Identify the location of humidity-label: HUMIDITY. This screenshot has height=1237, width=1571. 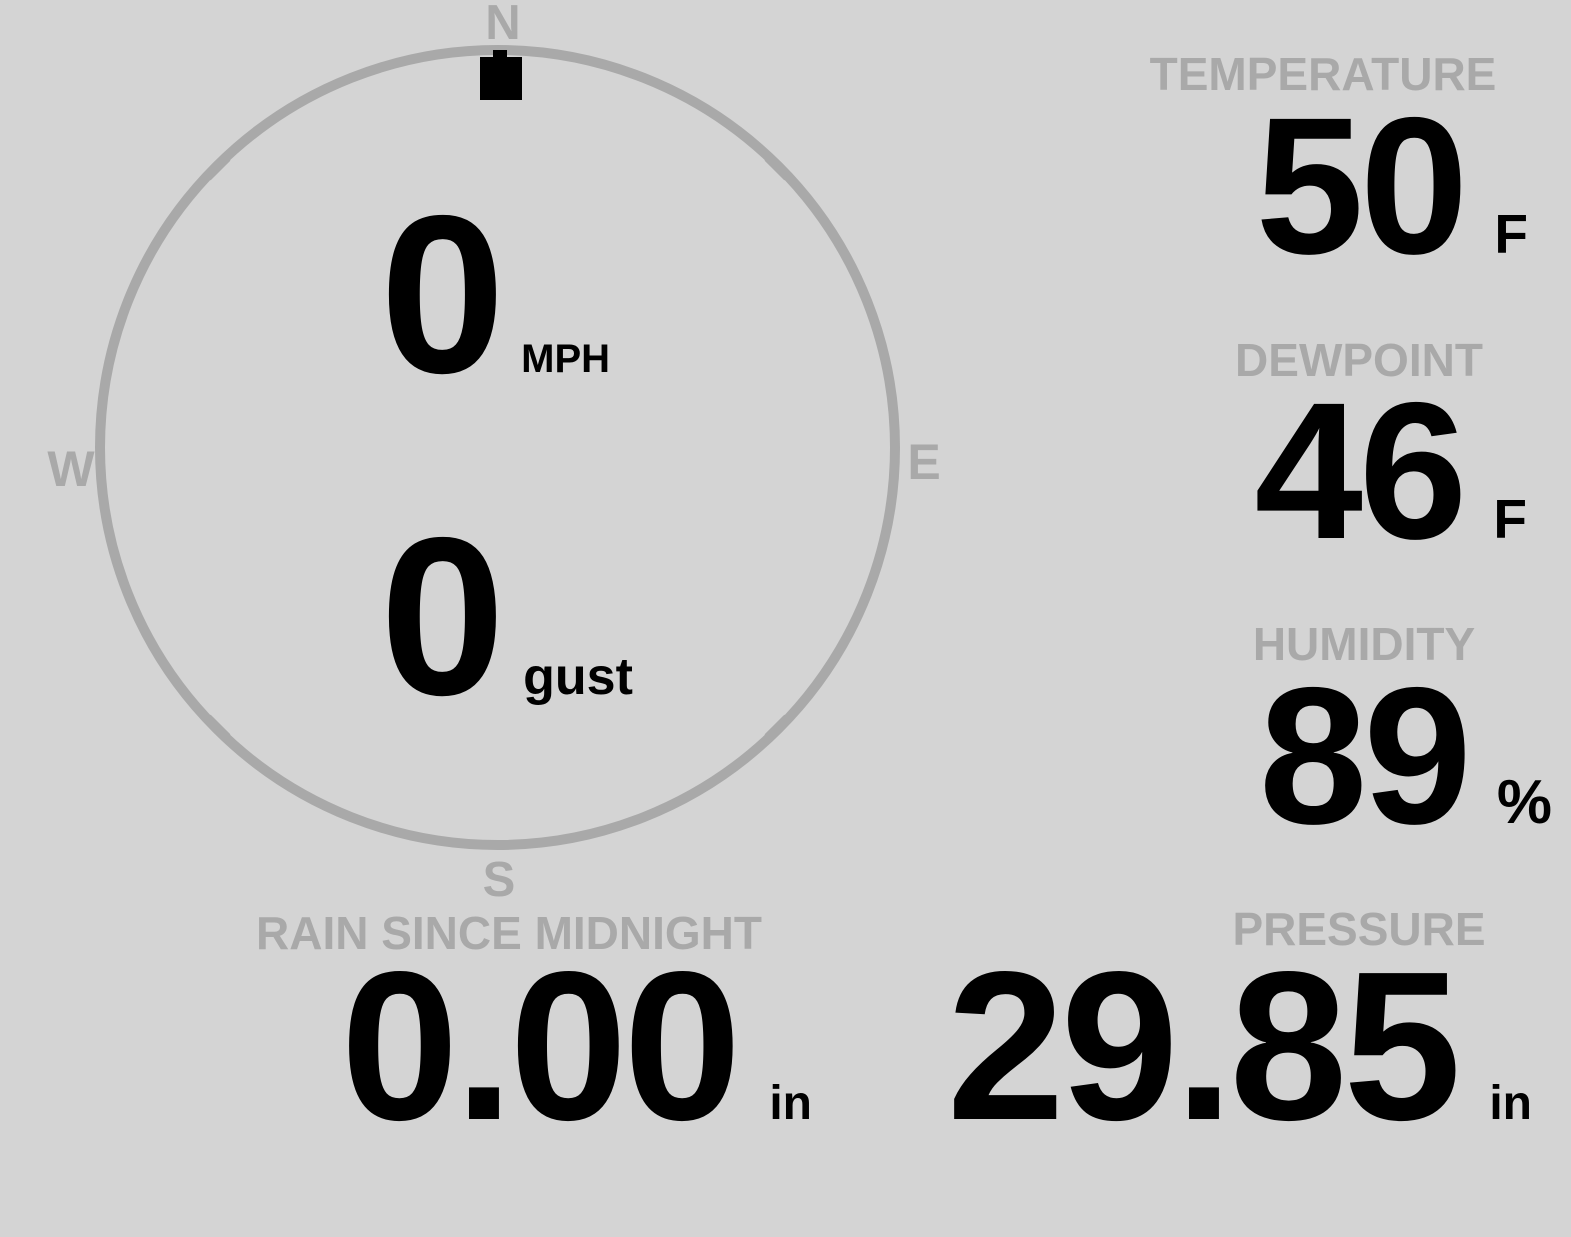
(1364, 644).